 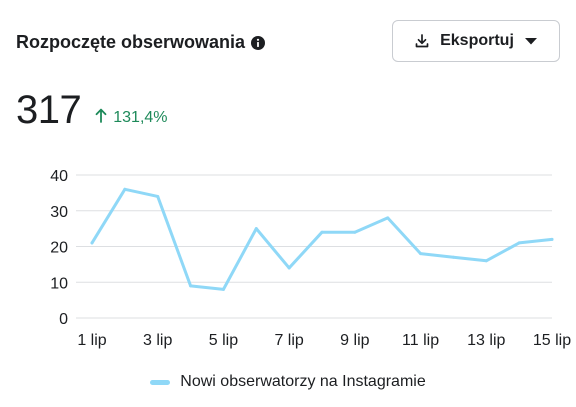 What do you see at coordinates (422, 41) in the screenshot?
I see `download-icon` at bounding box center [422, 41].